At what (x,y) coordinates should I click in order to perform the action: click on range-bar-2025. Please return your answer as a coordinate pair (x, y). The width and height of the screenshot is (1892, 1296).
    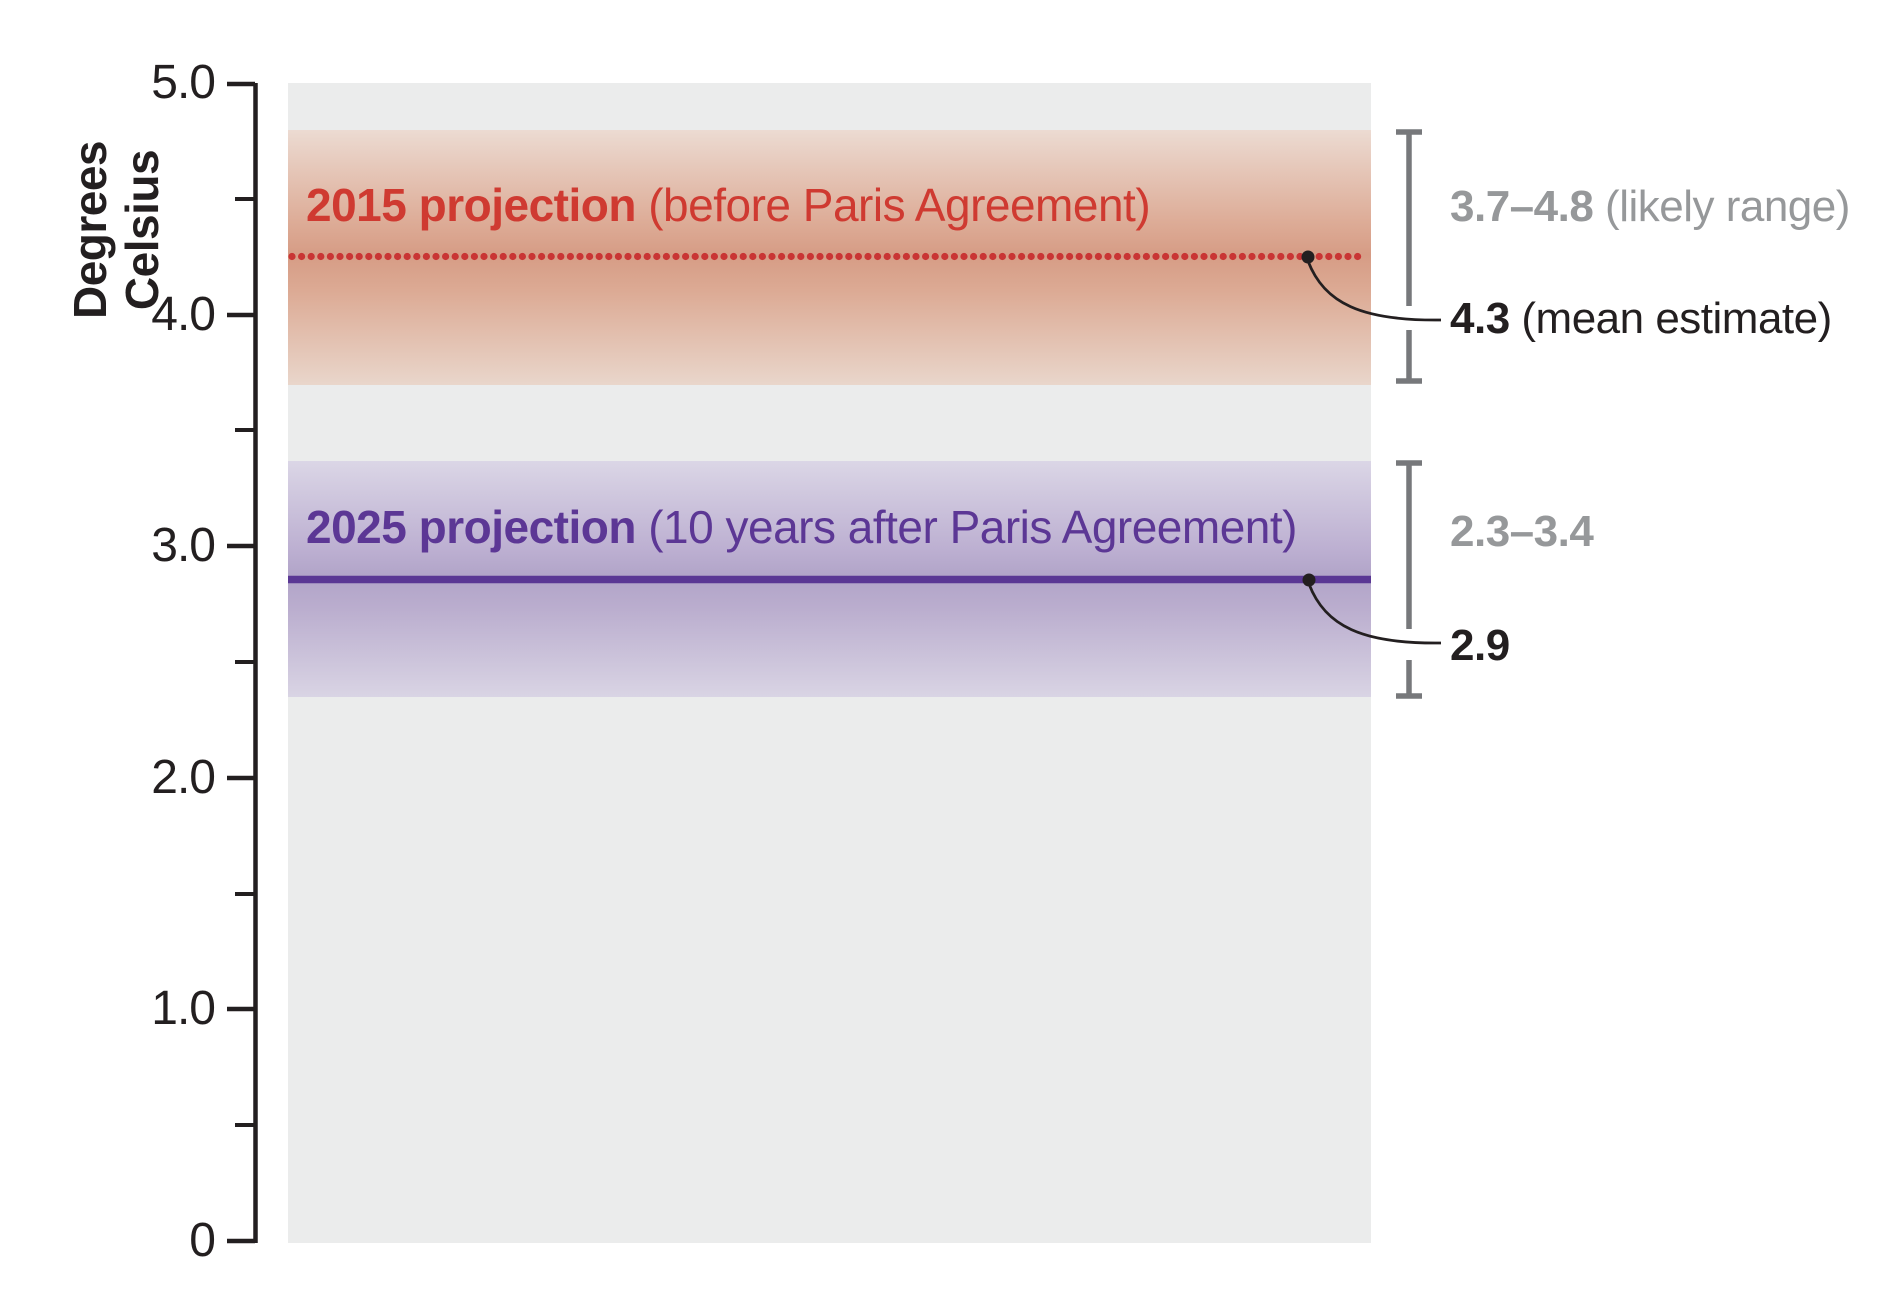
    Looking at the image, I should click on (1409, 579).